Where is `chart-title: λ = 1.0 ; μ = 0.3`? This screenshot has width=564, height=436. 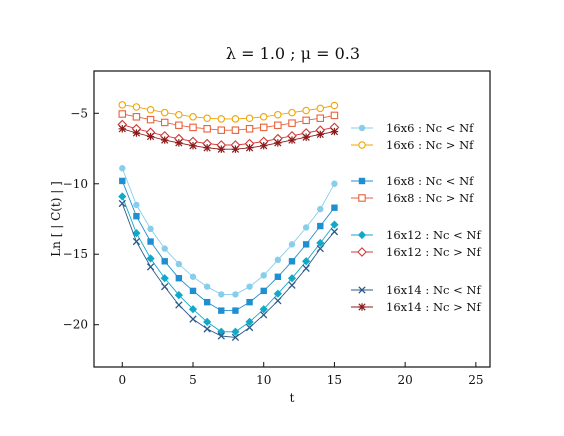 chart-title: λ = 1.0 ; μ = 0.3 is located at coordinates (293, 53).